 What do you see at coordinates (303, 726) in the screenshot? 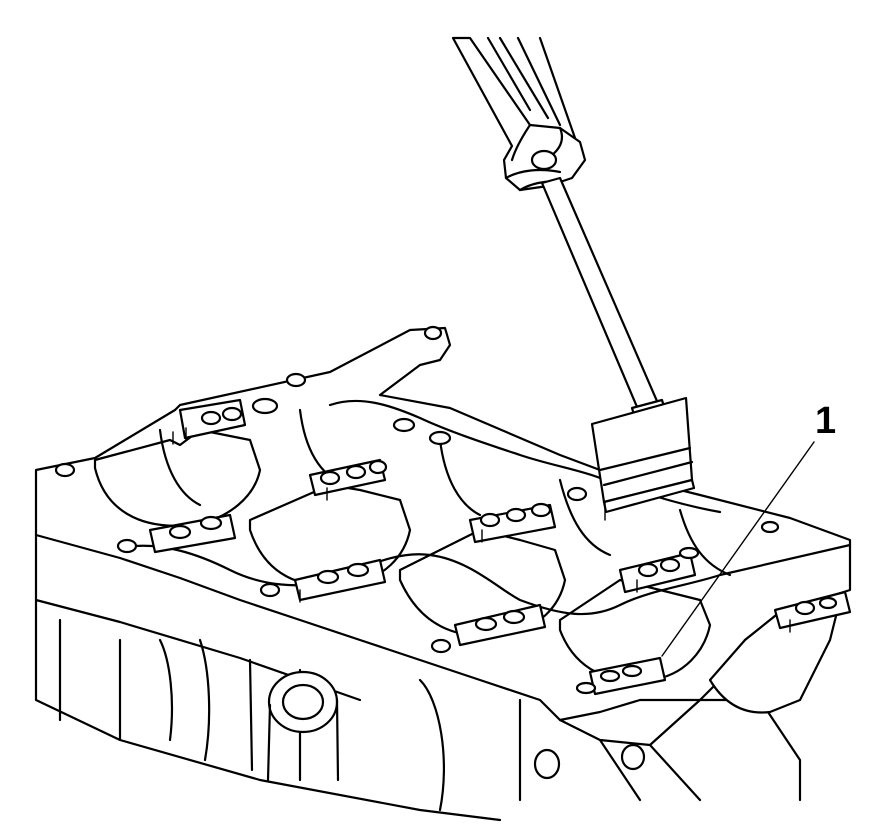
I see `oil-port-boss` at bounding box center [303, 726].